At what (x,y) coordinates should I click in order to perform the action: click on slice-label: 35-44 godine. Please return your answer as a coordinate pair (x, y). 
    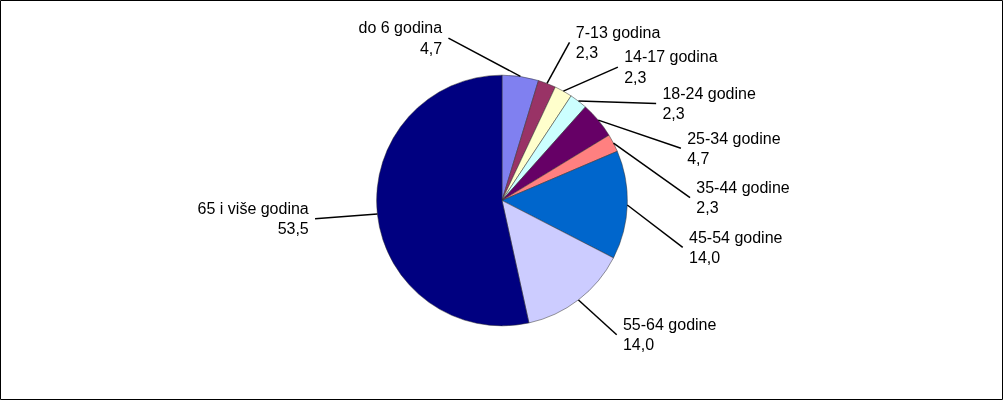
    Looking at the image, I should click on (743, 187).